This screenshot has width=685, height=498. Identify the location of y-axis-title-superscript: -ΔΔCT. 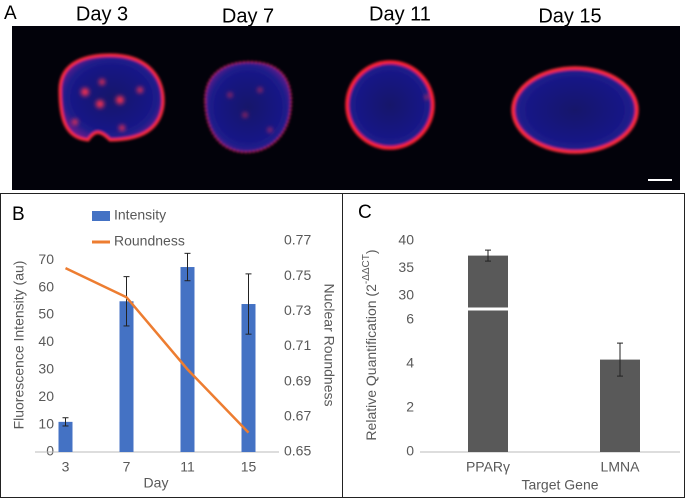
(366, 269).